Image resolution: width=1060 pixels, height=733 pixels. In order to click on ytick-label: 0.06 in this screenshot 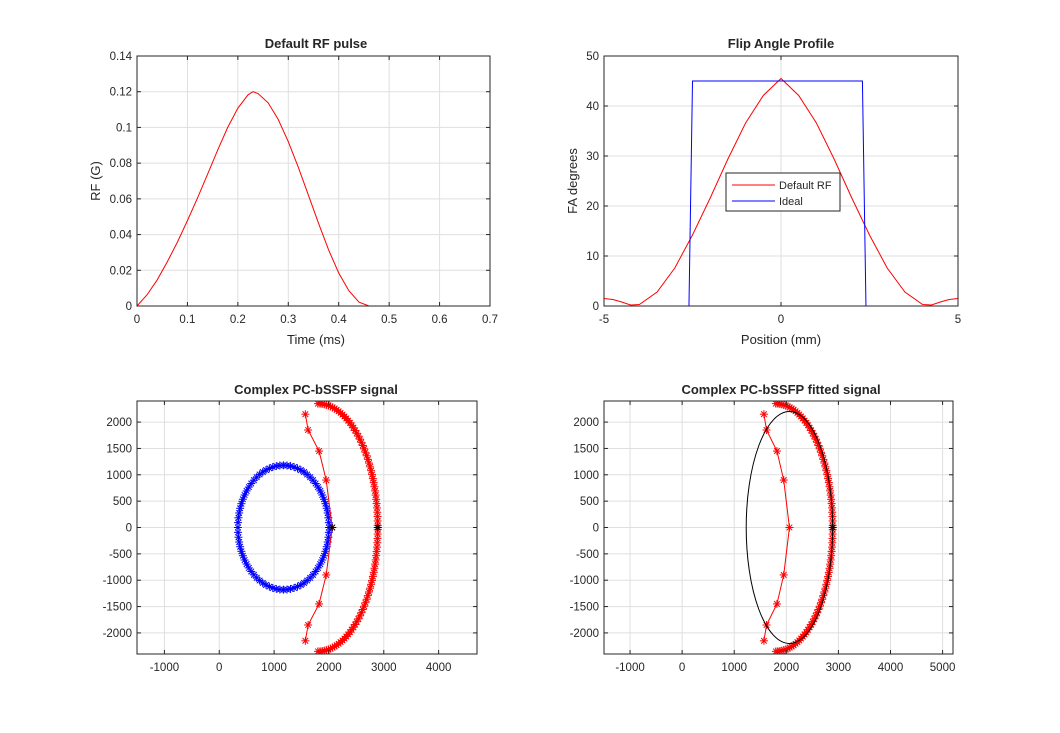, I will do `click(121, 200)`.